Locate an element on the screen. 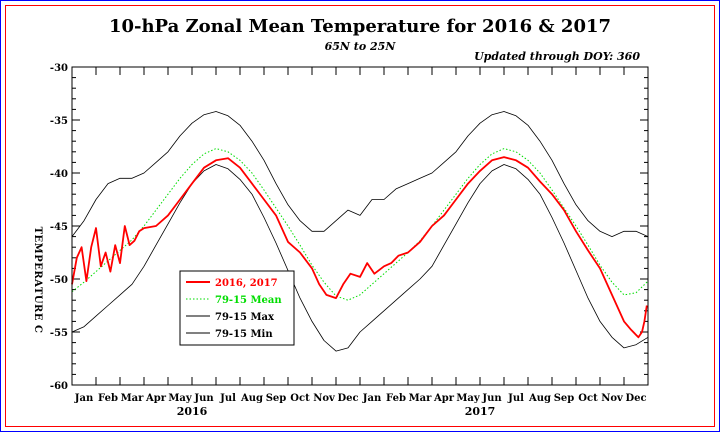 The image size is (720, 432). y-axis-label: TEMPERATURE C is located at coordinates (37, 280).